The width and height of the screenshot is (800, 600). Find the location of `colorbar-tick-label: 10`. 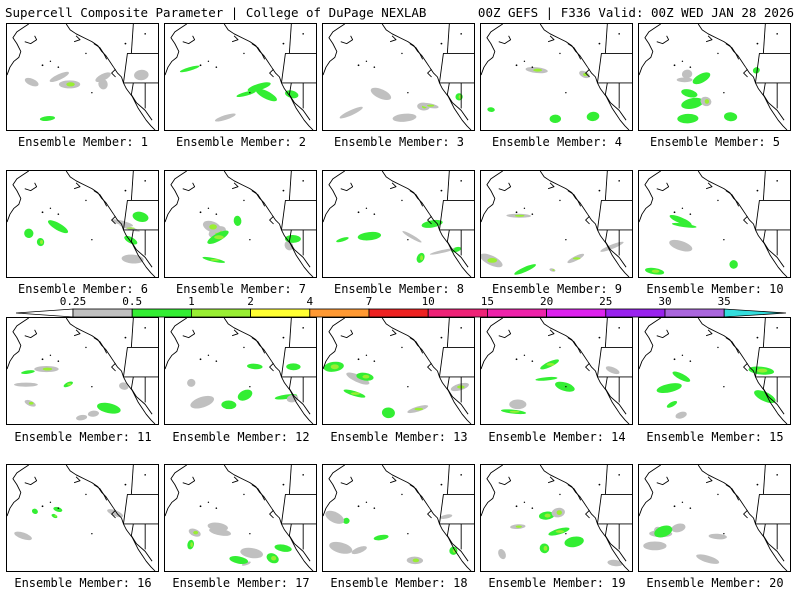

colorbar-tick-label: 10 is located at coordinates (428, 301).